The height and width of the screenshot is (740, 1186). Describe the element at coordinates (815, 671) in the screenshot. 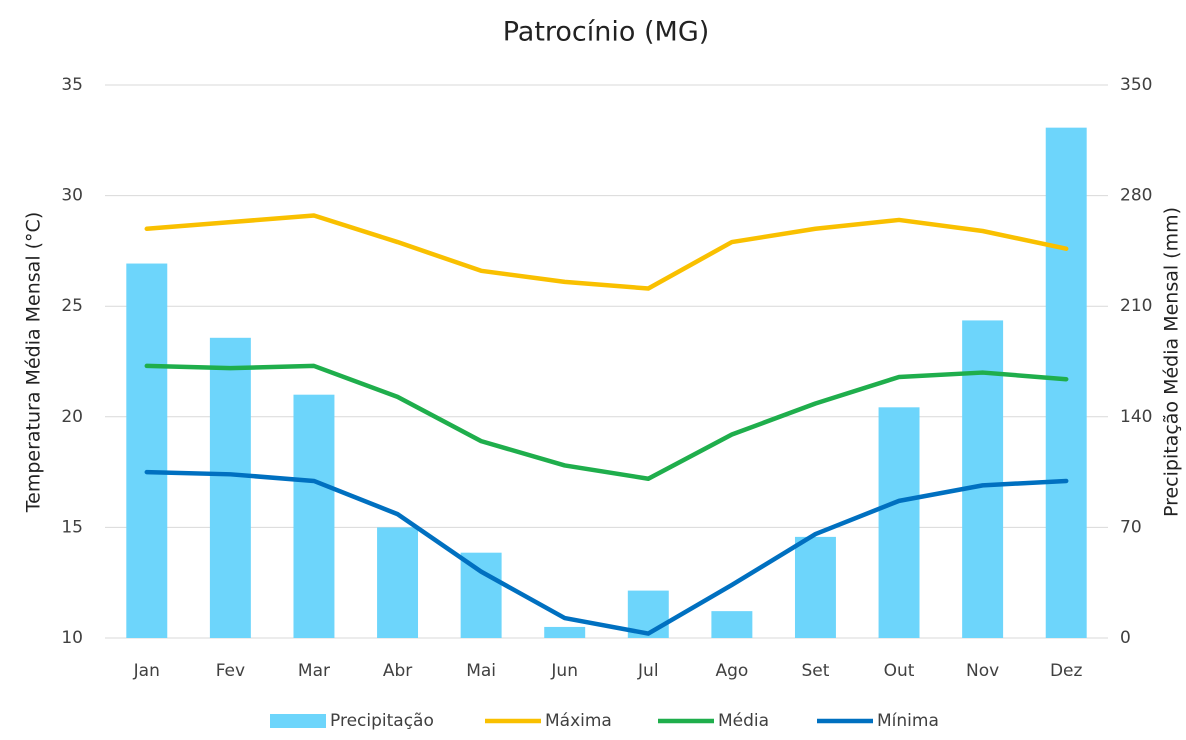

I see `x-tick-label: Set` at that location.